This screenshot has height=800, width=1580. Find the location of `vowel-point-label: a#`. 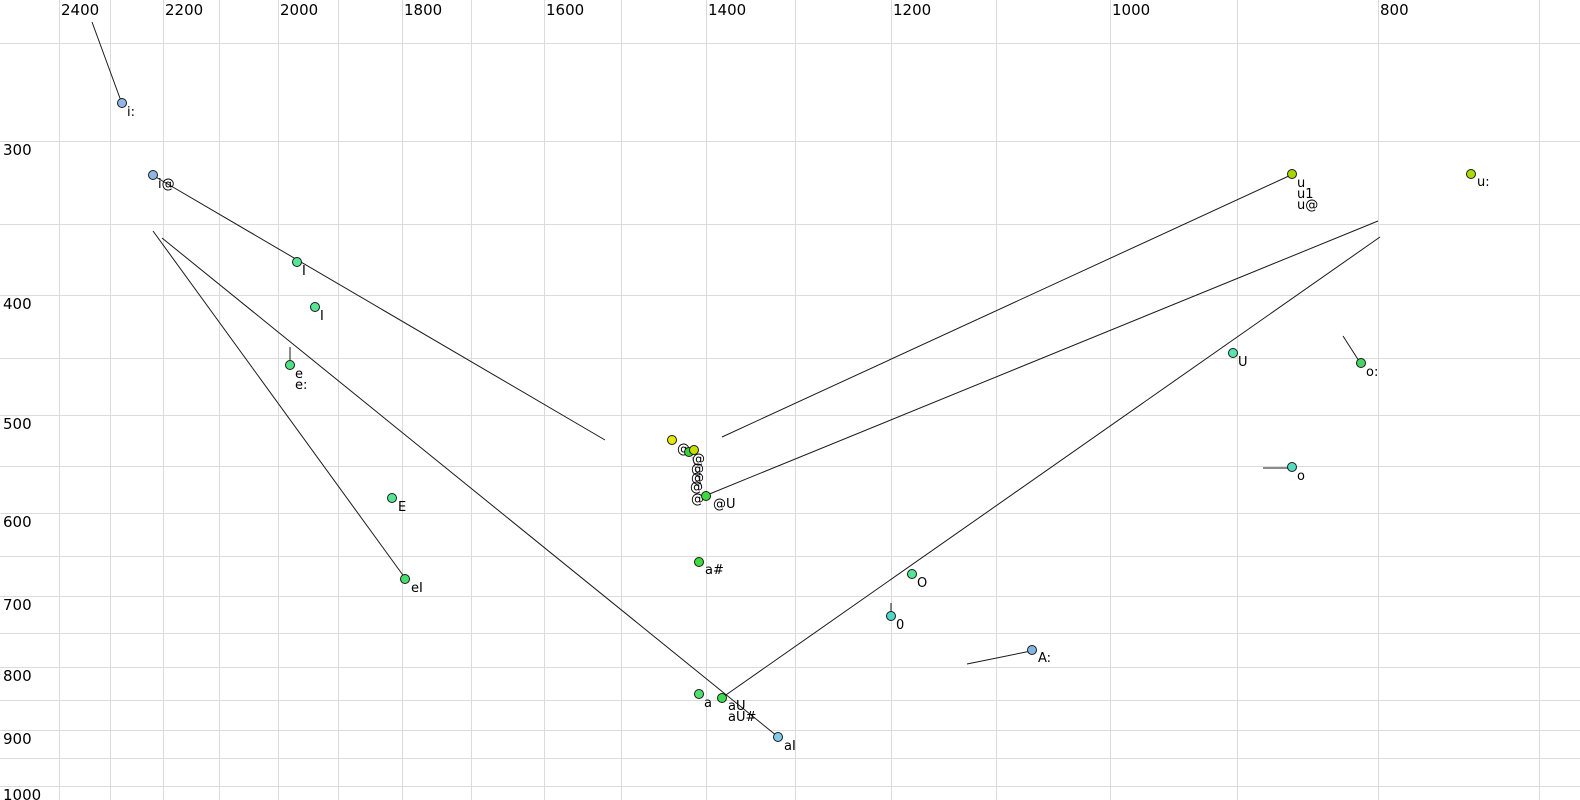

vowel-point-label: a# is located at coordinates (714, 570).